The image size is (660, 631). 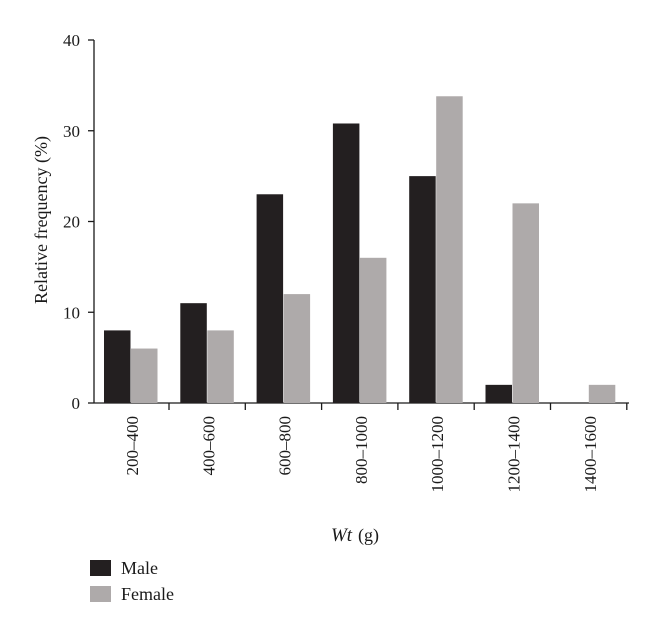 I want to click on legend-label-male: Male, so click(x=139, y=567).